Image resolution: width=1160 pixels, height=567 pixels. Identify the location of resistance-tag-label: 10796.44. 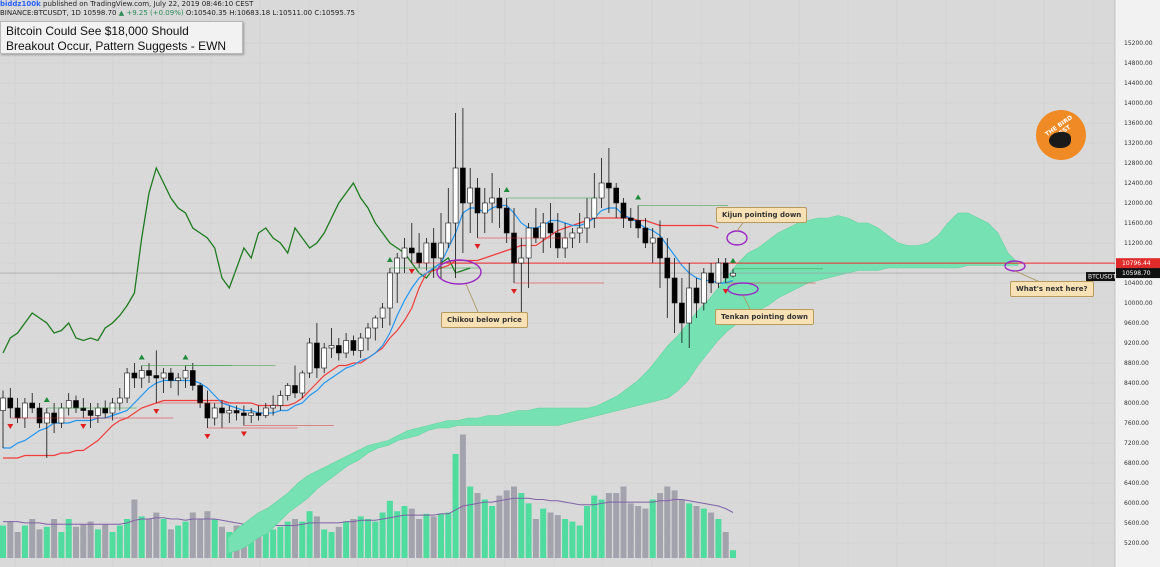
(1136, 263).